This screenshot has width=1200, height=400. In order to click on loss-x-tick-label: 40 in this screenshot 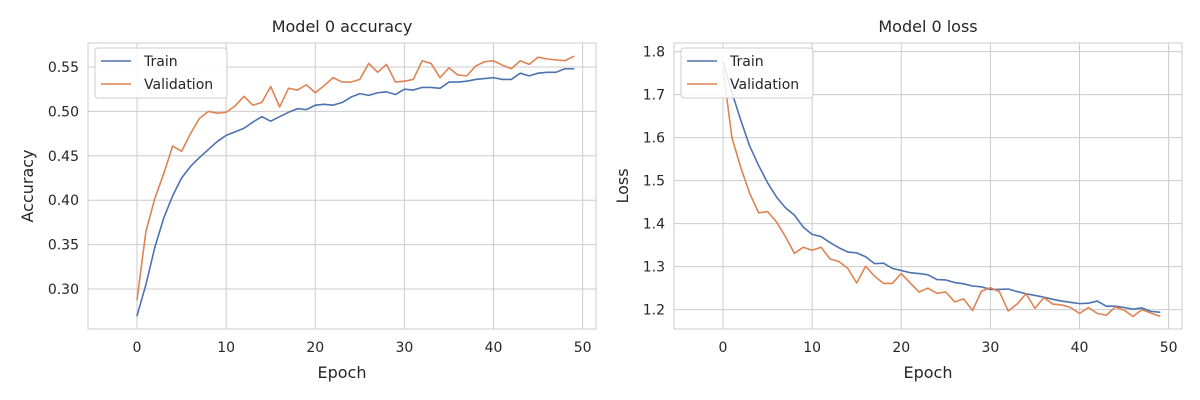, I will do `click(1080, 348)`.